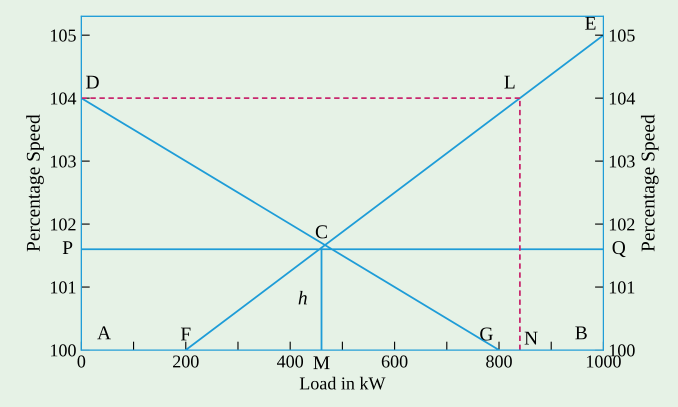  Describe the element at coordinates (486, 334) in the screenshot. I see `annotation: G` at that location.